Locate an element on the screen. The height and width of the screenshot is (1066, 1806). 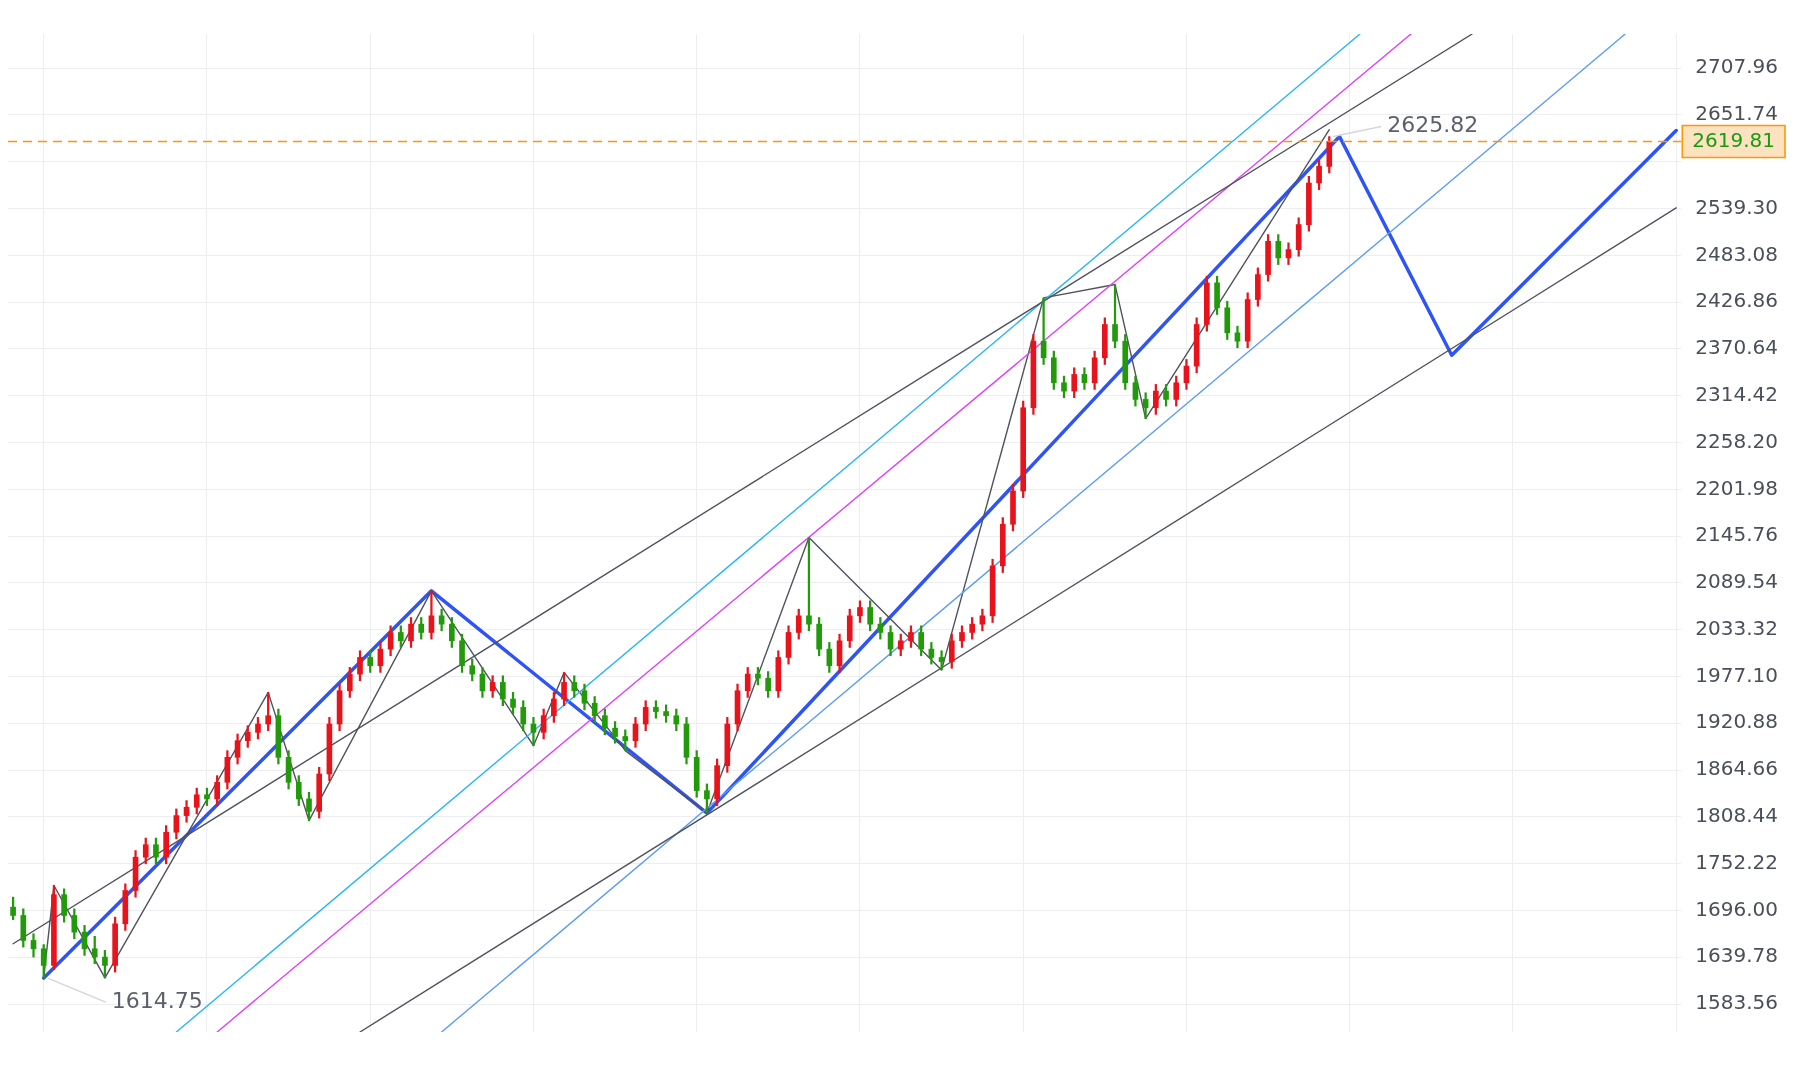
y-tick-label: 1864.66 is located at coordinates (1737, 768).